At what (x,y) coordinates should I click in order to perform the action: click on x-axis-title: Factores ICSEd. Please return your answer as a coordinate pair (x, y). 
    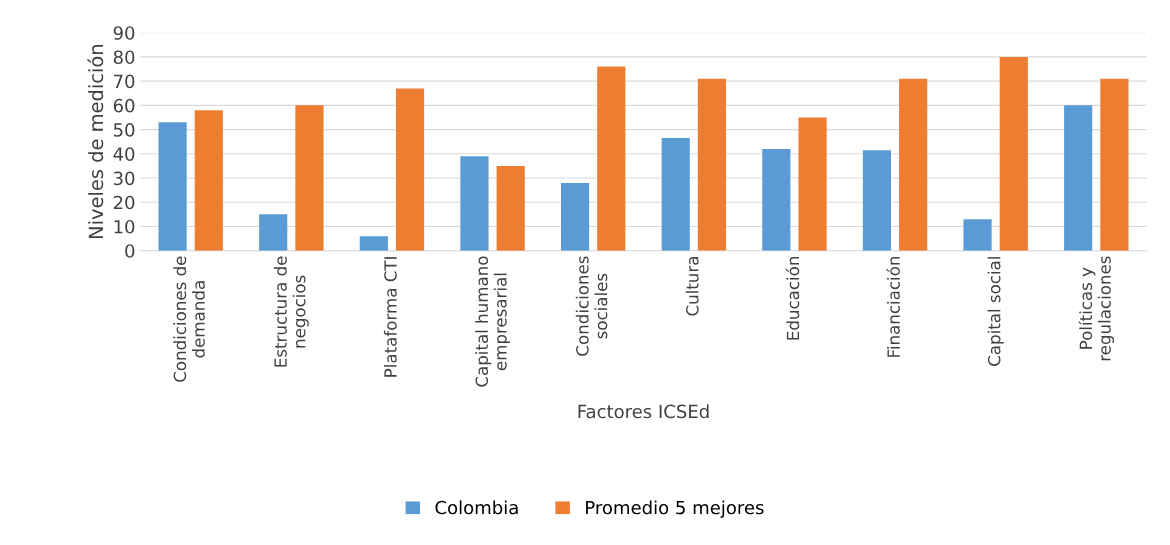
    Looking at the image, I should click on (643, 411).